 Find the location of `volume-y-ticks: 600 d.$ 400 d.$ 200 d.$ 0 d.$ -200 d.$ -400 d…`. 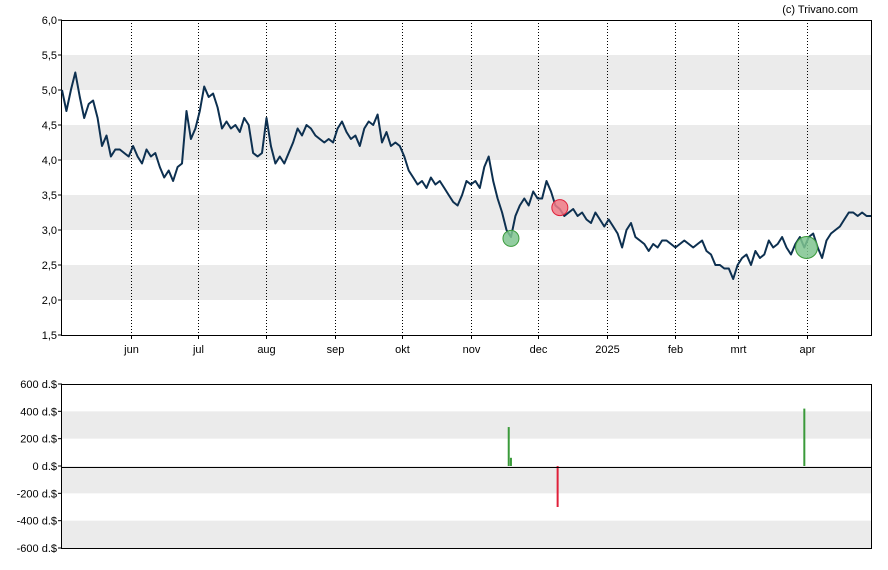

volume-y-ticks: 600 d.$ 400 d.$ 200 d.$ 0 d.$ -200 d.$ -400 d… is located at coordinates (39, 467).